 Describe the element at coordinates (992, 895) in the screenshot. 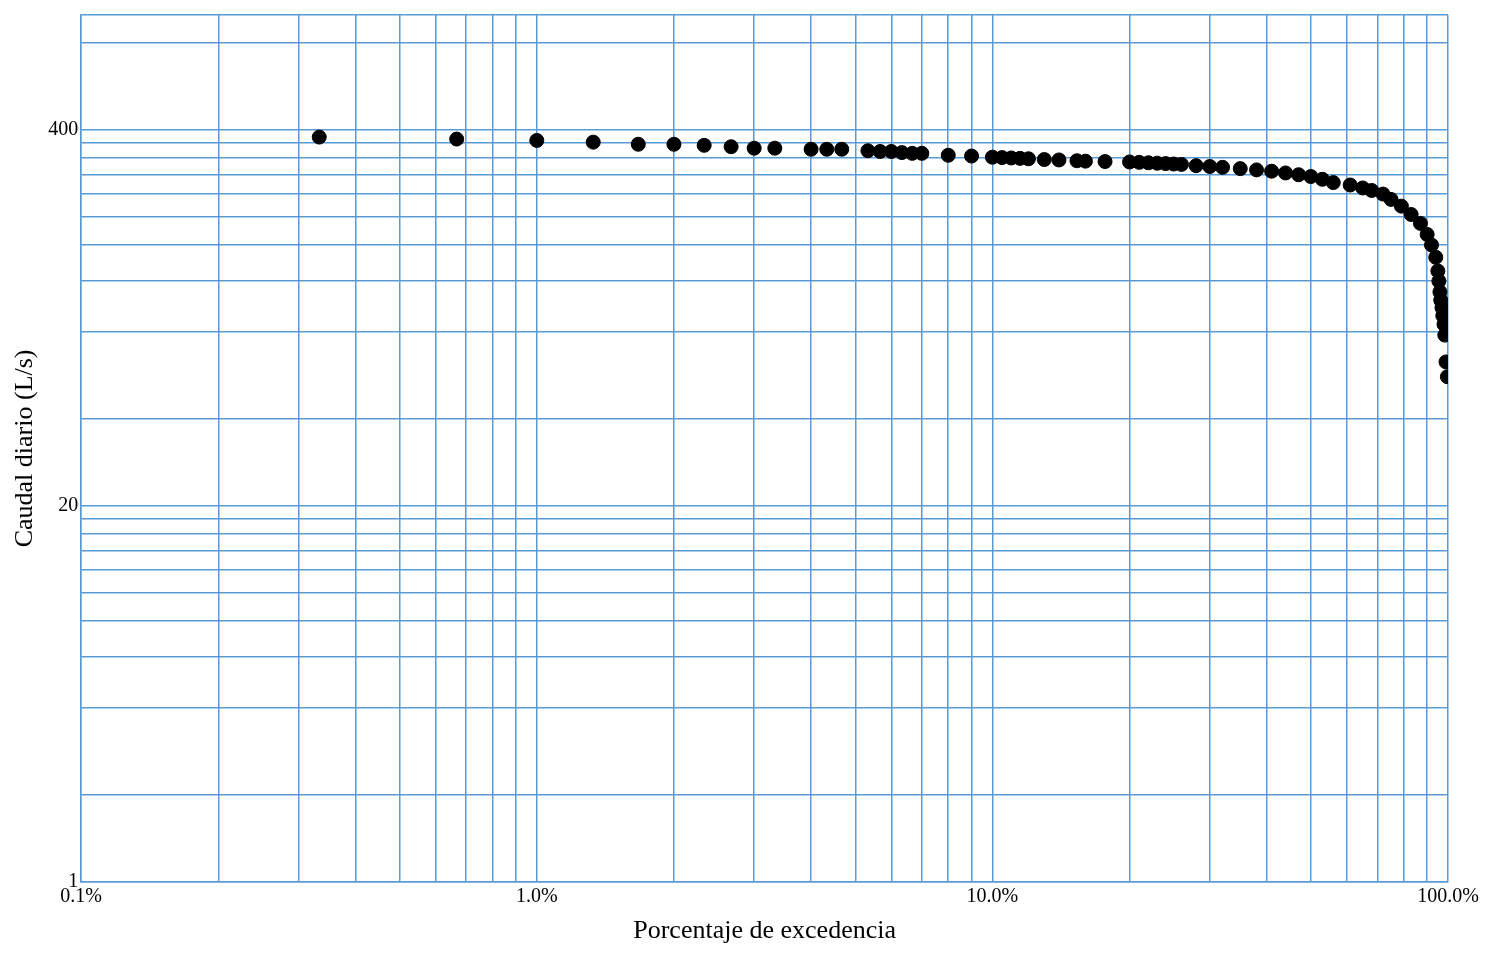

I see `x-tick-label: 10.0%` at that location.